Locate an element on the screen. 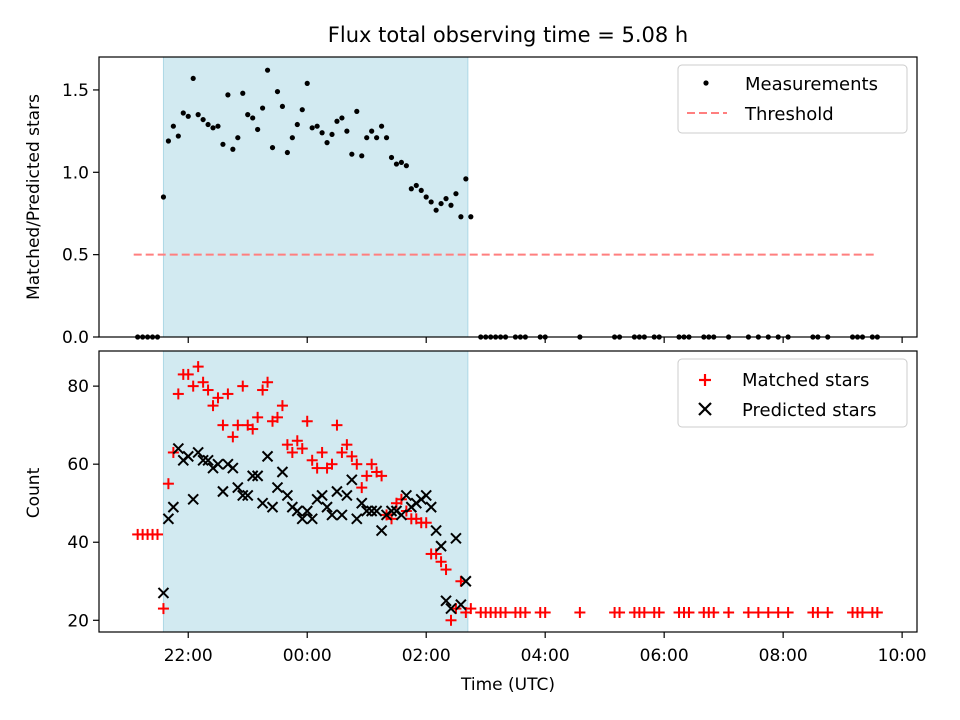  ratio-y-tick-label: 1.0 is located at coordinates (75, 173).